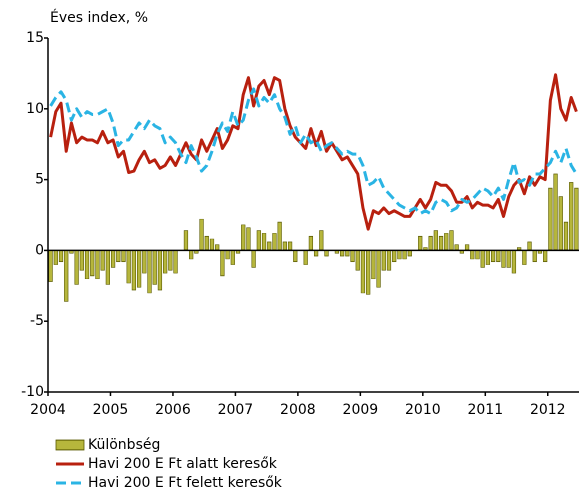 Image resolution: width=579 pixels, height=500 pixels. I want to click on x-tick-label: 2005, so click(111, 410).